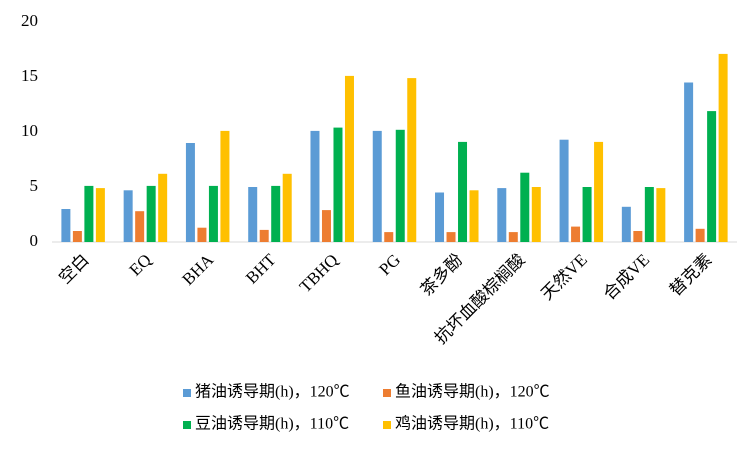 The width and height of the screenshot is (750, 453). I want to click on x-tick-label: TBHQ, so click(319, 273).